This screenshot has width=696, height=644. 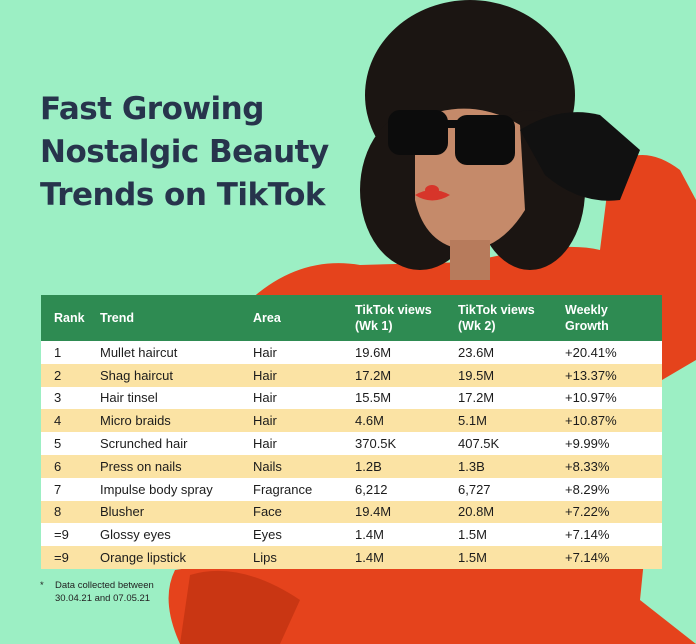 I want to click on table-row: =9 Glossy eyes Eyes 1.4M 1.5M +7.14%, so click(x=351, y=535).